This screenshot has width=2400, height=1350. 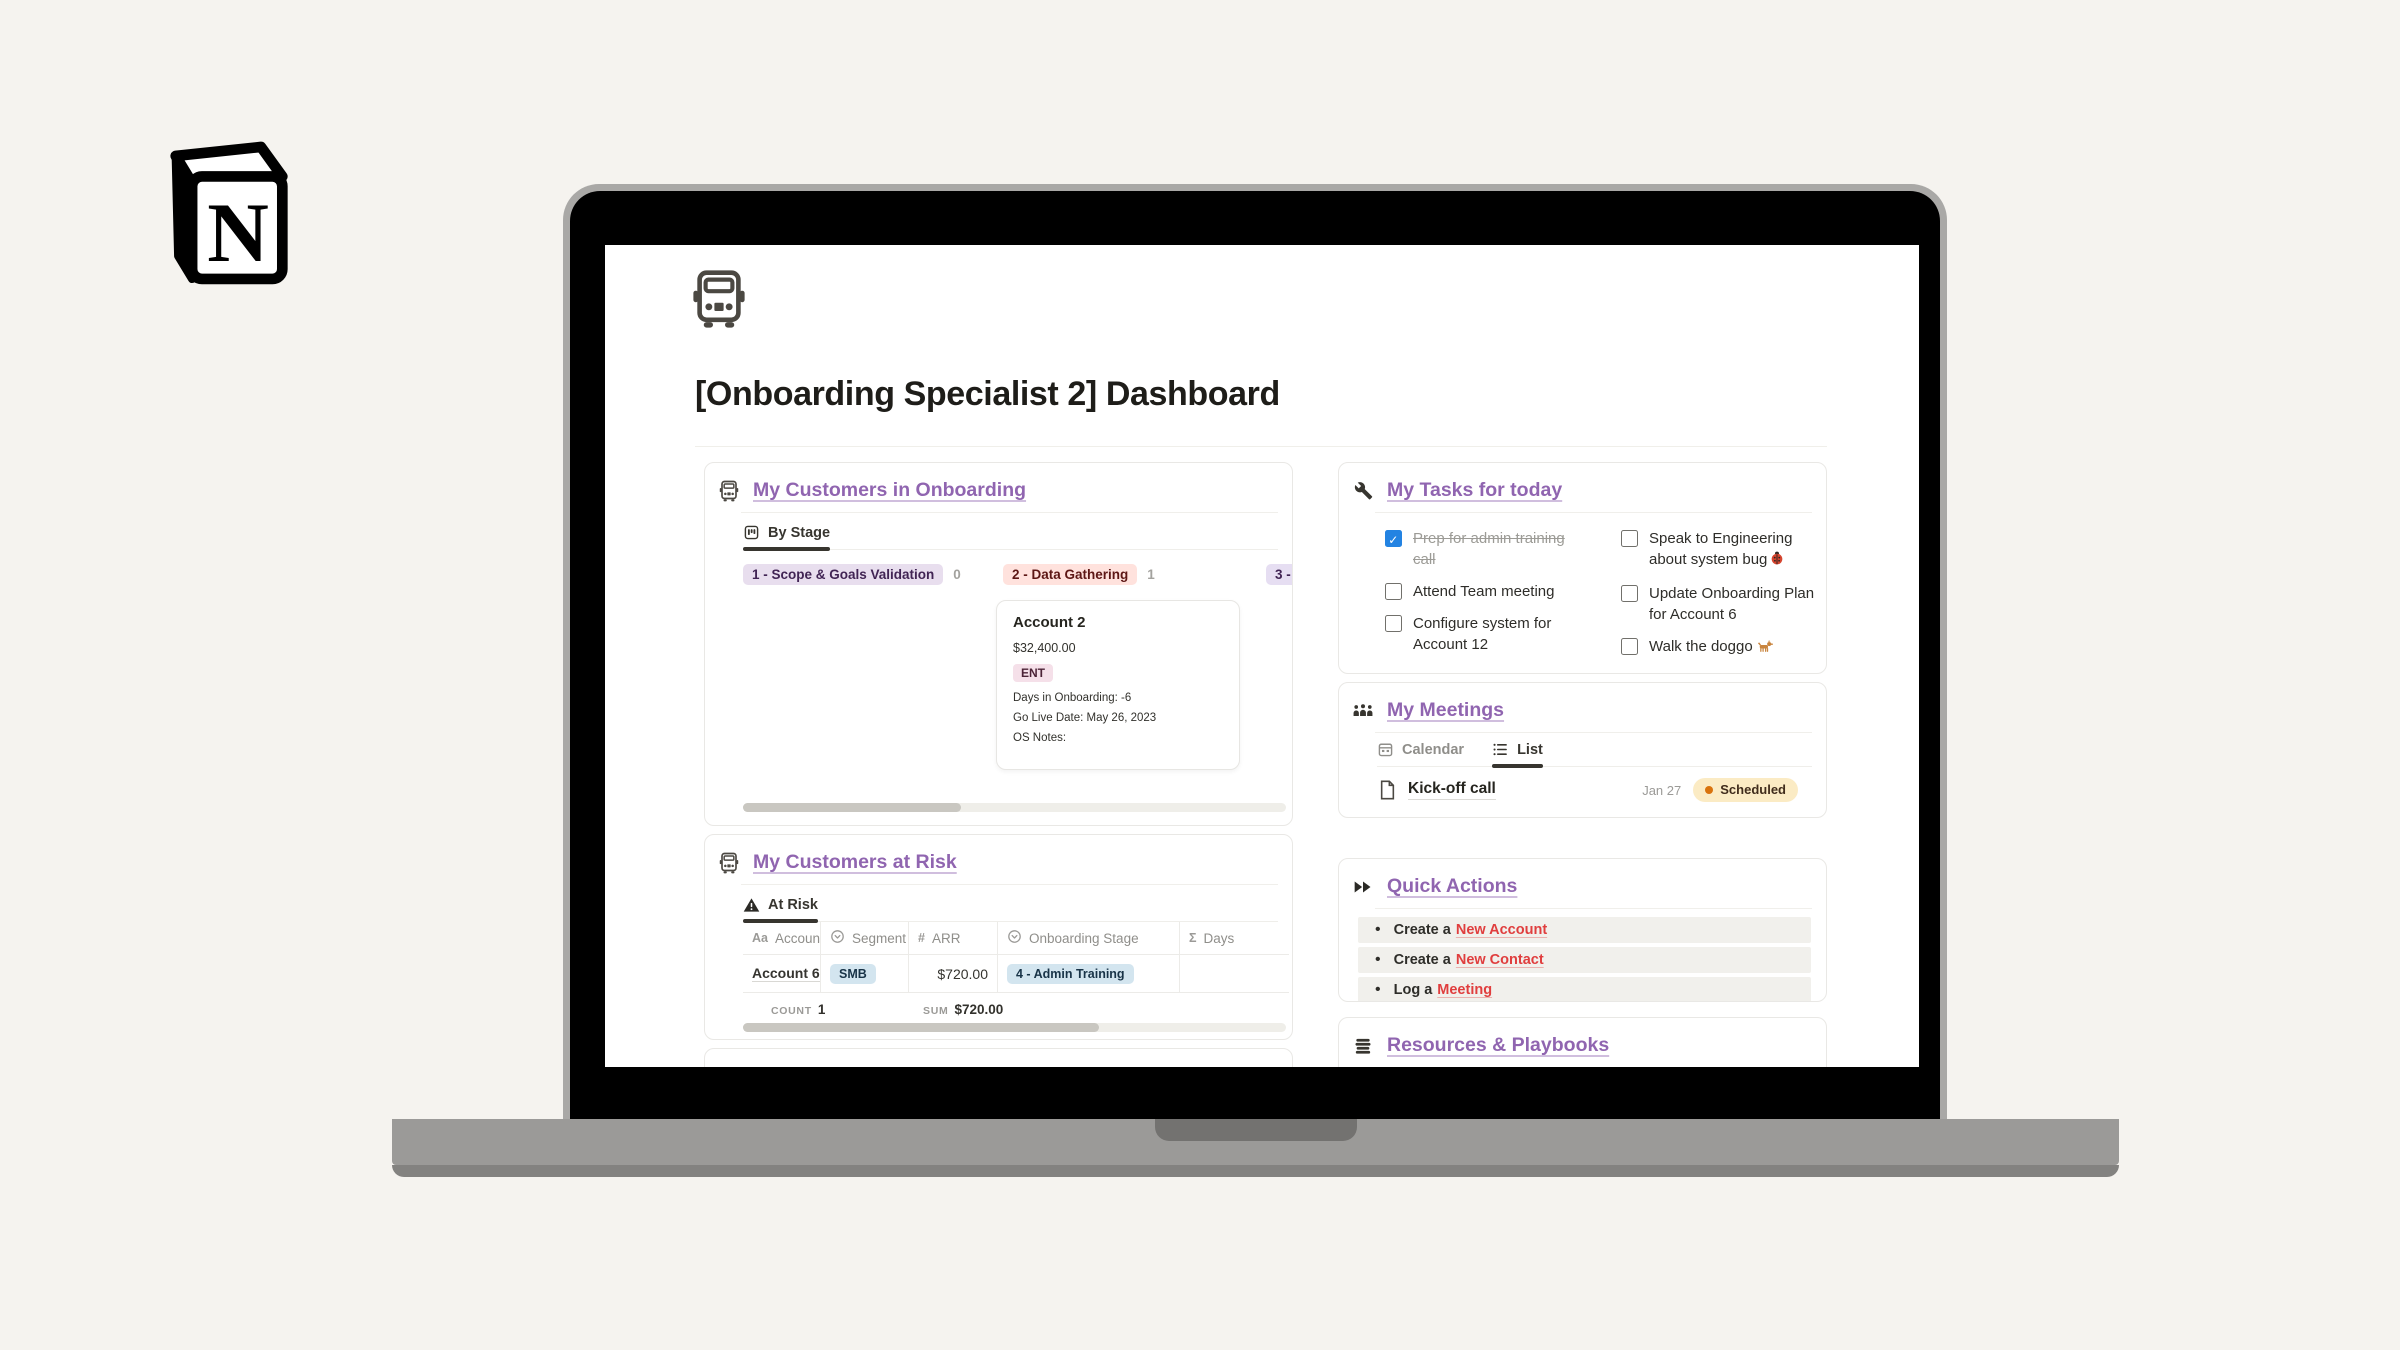 I want to click on stack-icon, so click(x=1363, y=1046).